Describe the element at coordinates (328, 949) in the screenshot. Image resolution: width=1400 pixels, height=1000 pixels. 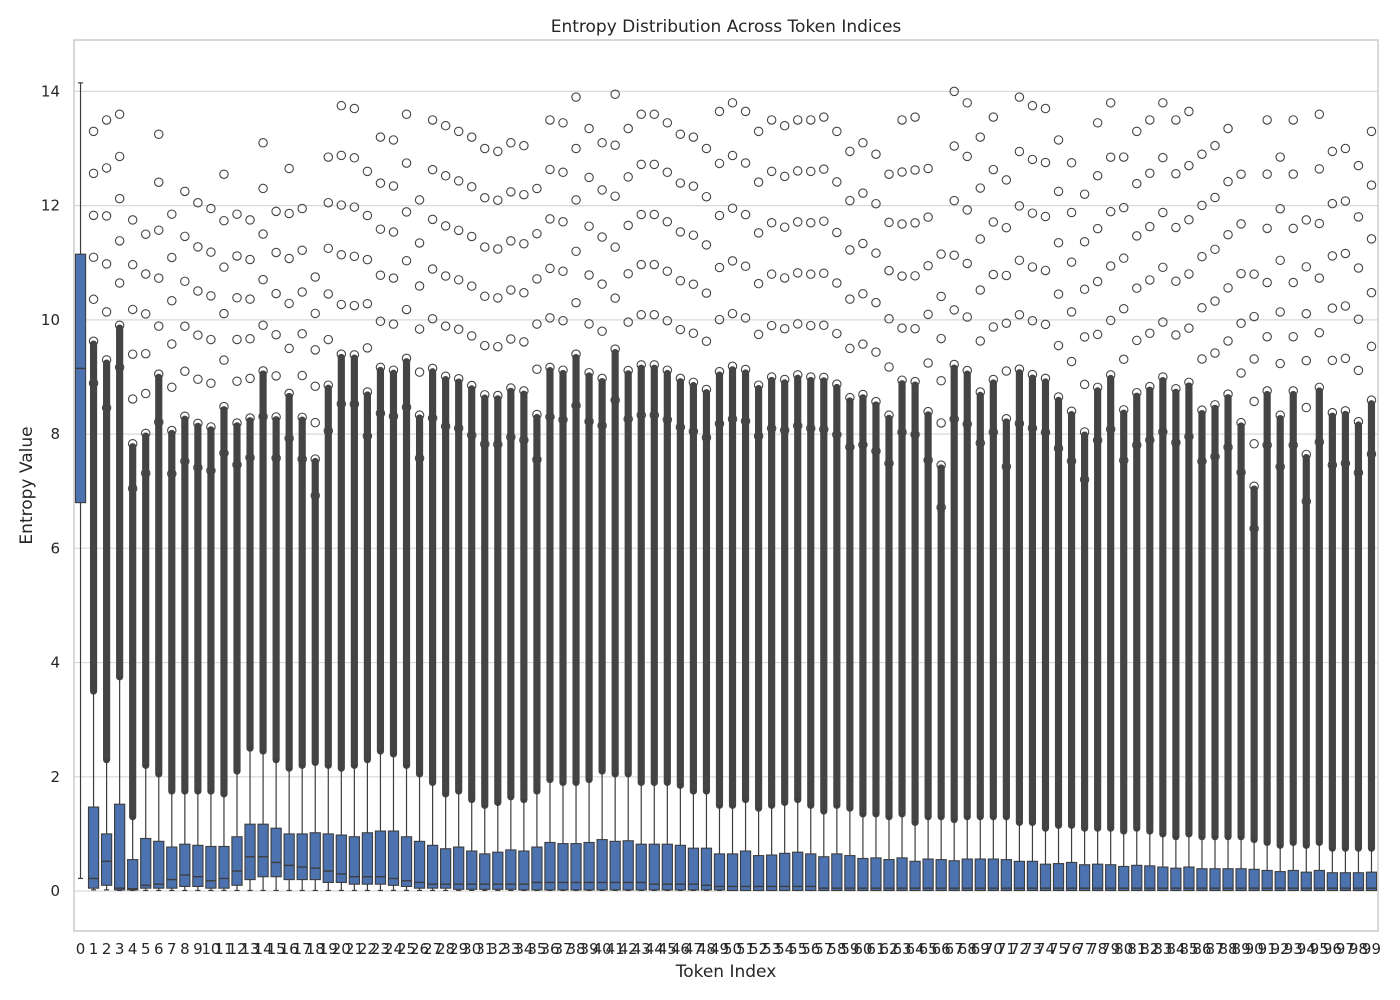
I see `x-tick-label: 19` at that location.